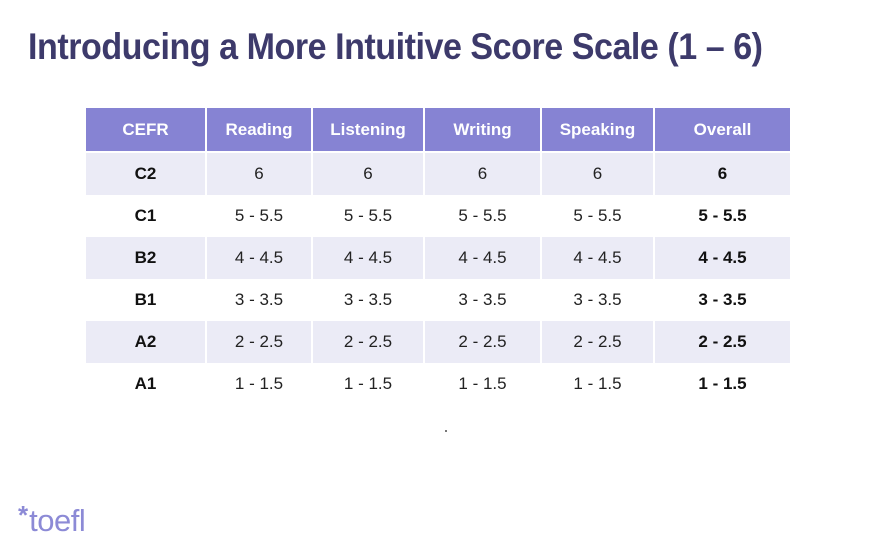  Describe the element at coordinates (722, 215) in the screenshot. I see `overall-score-cell: 5 - 5.5` at that location.